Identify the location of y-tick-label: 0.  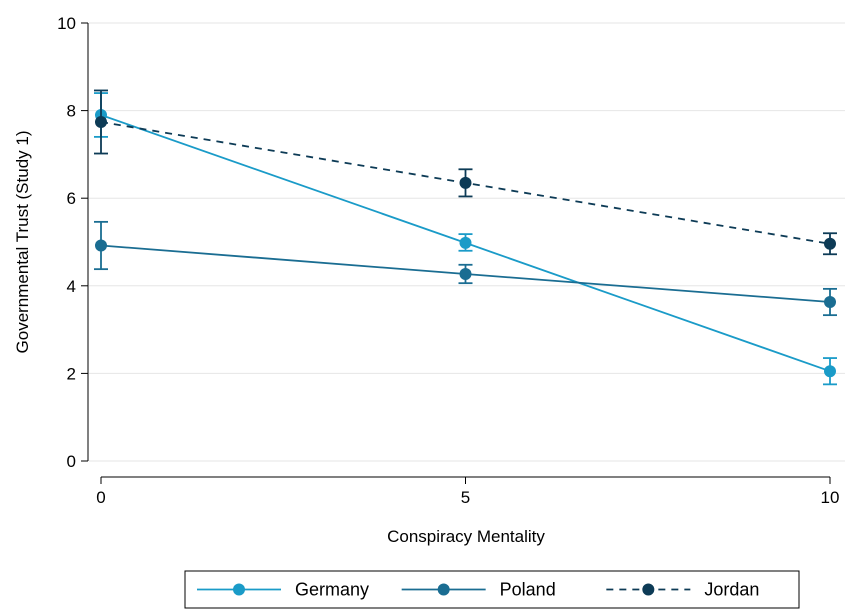
(71, 461).